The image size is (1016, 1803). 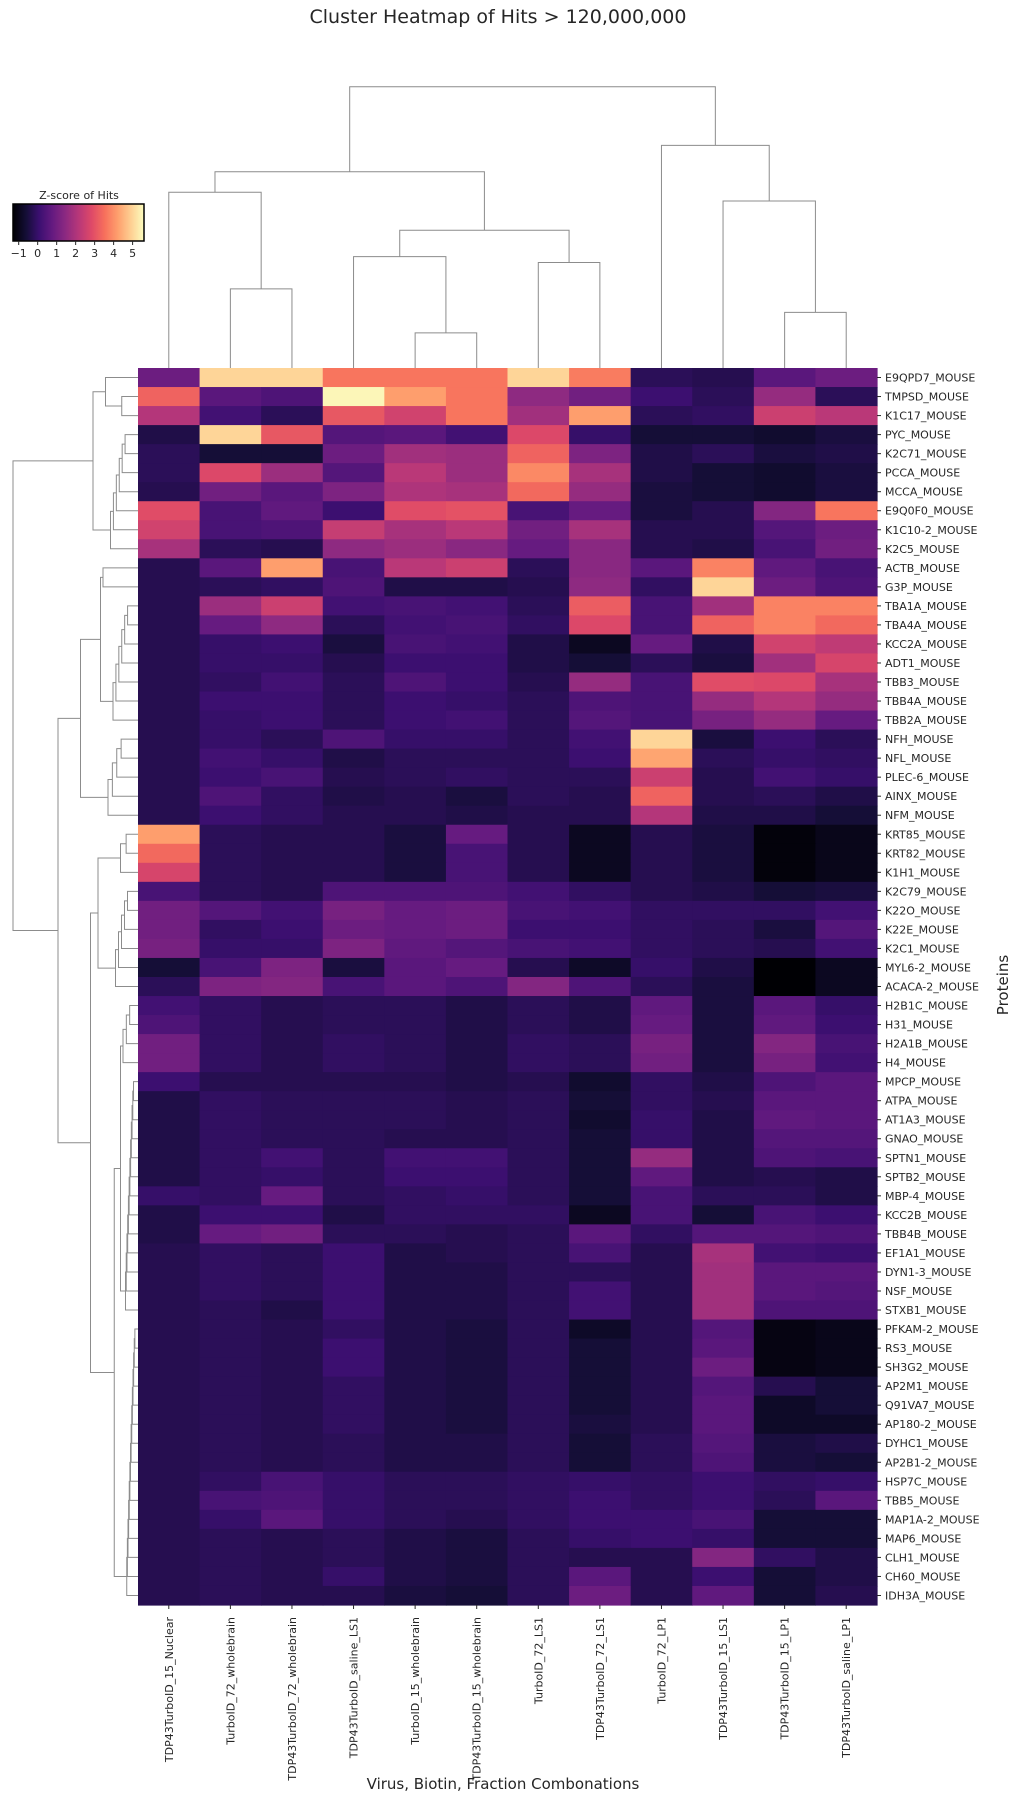 I want to click on row-label: TMPSD_MOUSE, so click(x=926, y=397).